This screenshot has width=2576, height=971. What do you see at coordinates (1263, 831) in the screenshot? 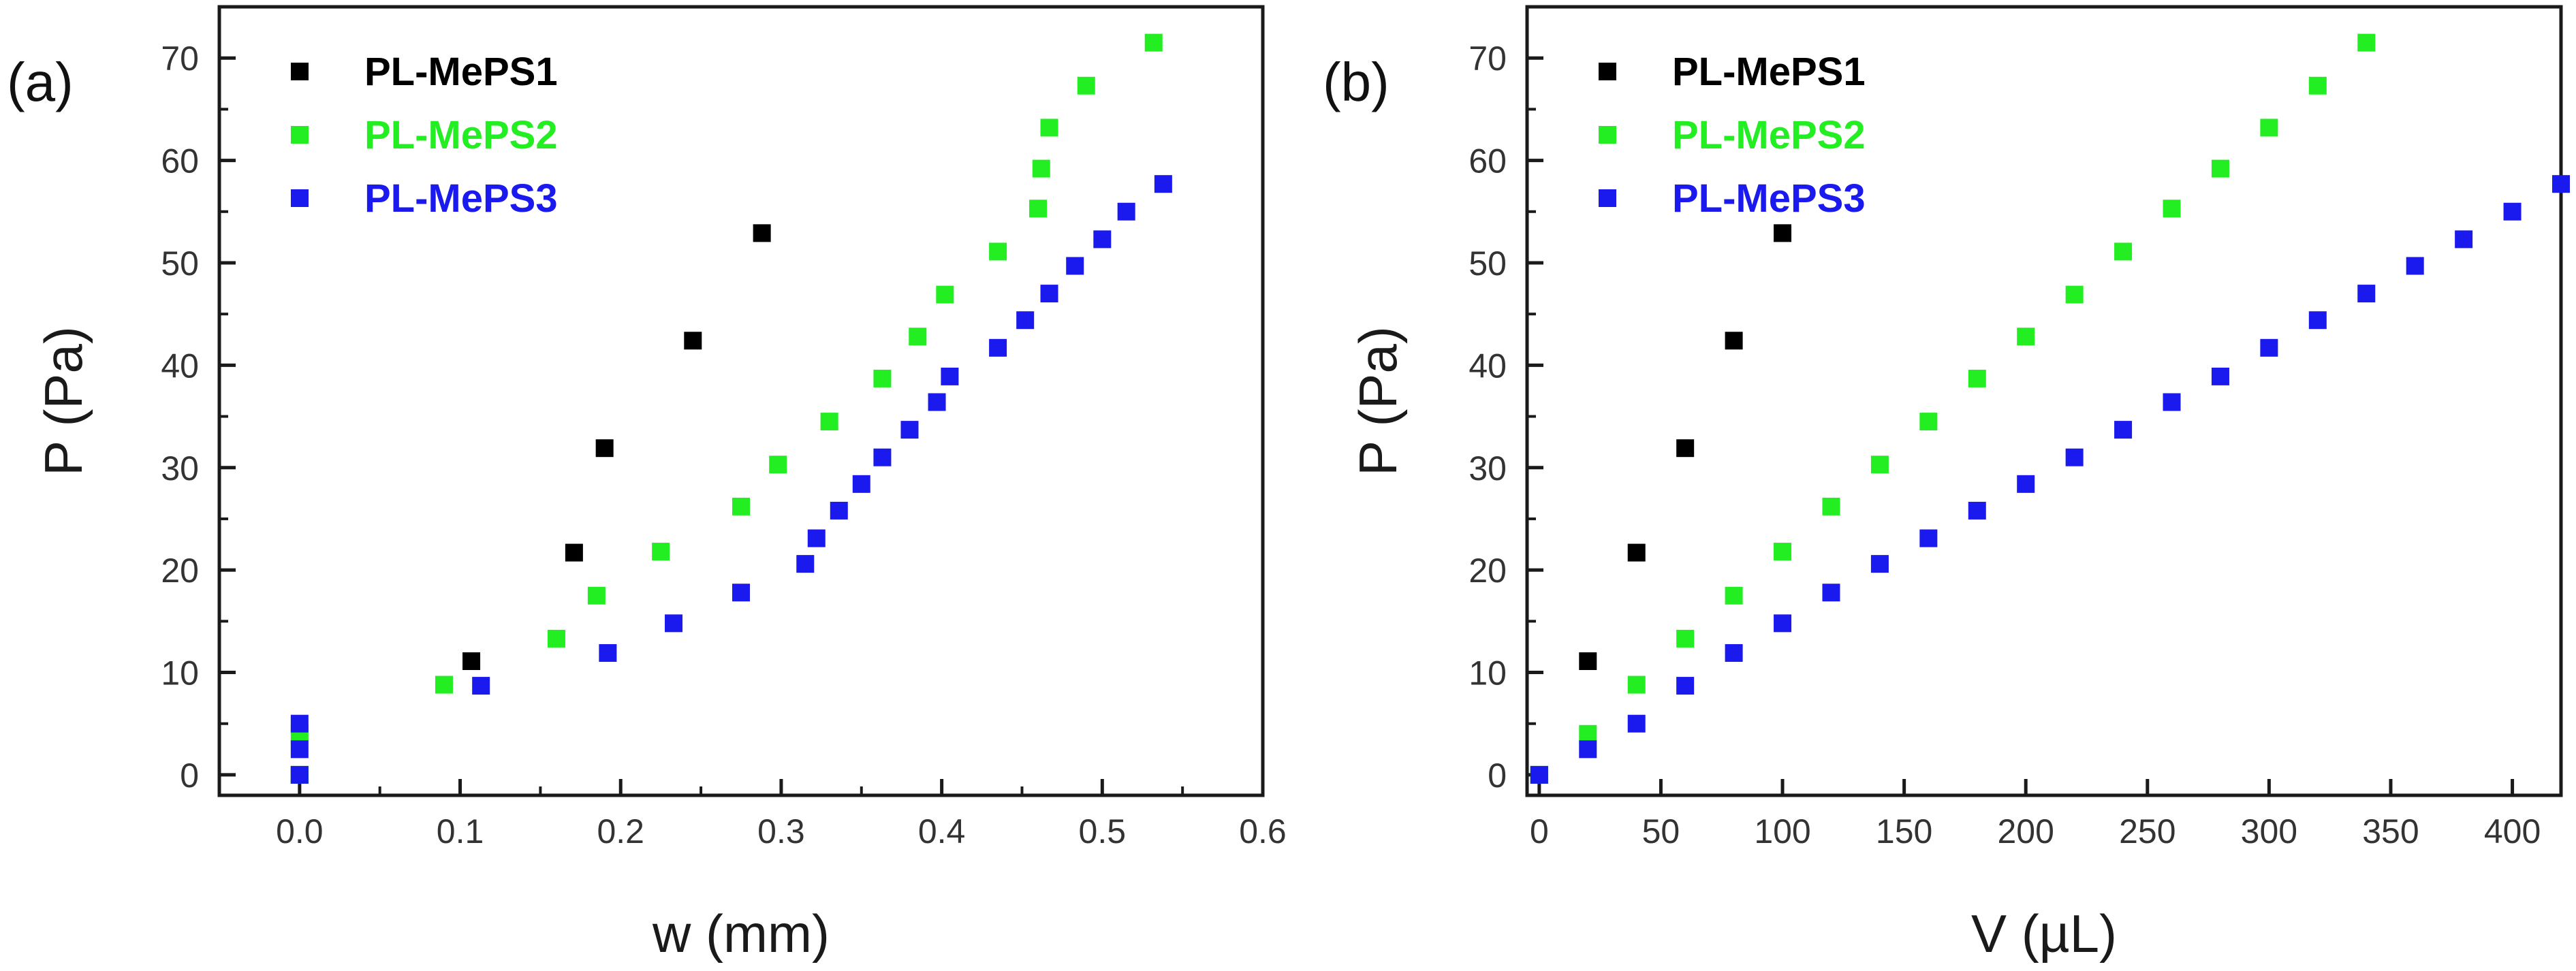
I see `x-tick-label: 0.6` at bounding box center [1263, 831].